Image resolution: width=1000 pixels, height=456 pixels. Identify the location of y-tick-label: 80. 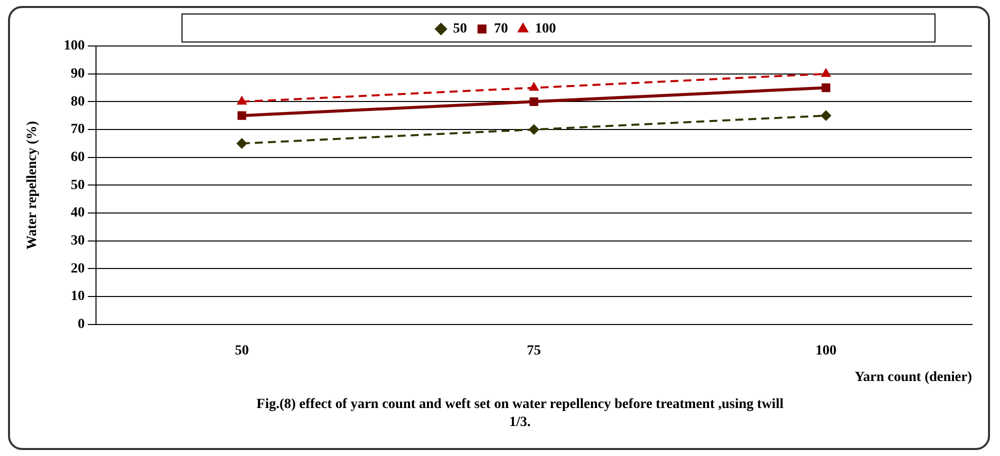
(77, 102).